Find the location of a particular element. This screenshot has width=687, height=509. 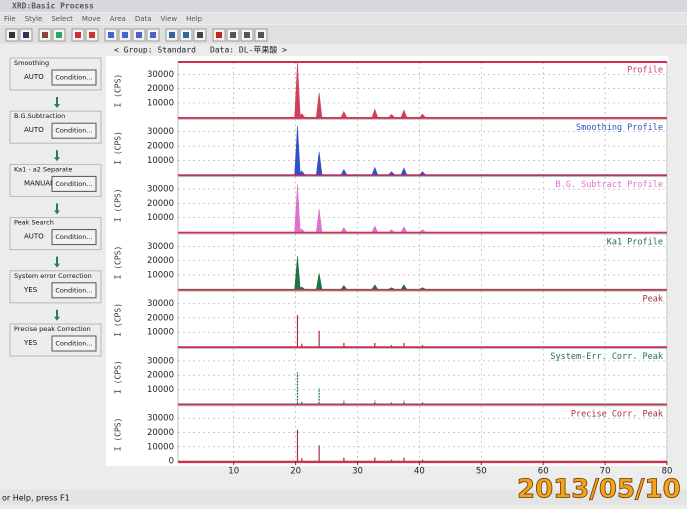

step-label: B.G.Subtraction is located at coordinates (39, 116).